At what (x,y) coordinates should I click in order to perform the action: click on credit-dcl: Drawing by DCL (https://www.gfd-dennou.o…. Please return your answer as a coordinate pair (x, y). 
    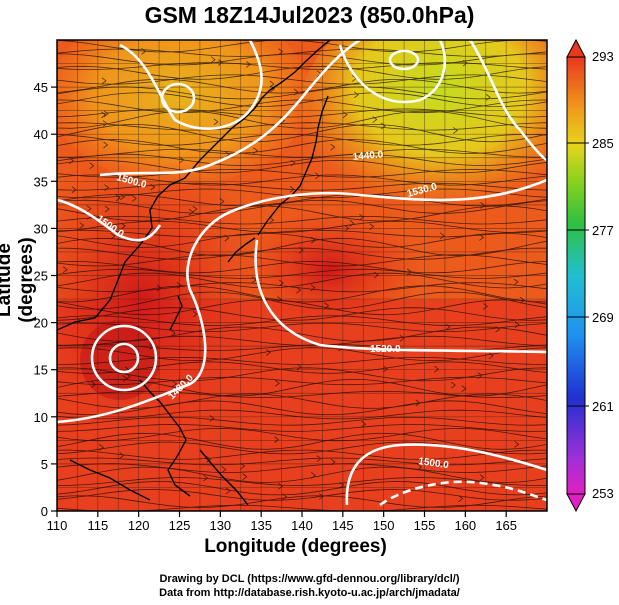
    Looking at the image, I should click on (309, 579).